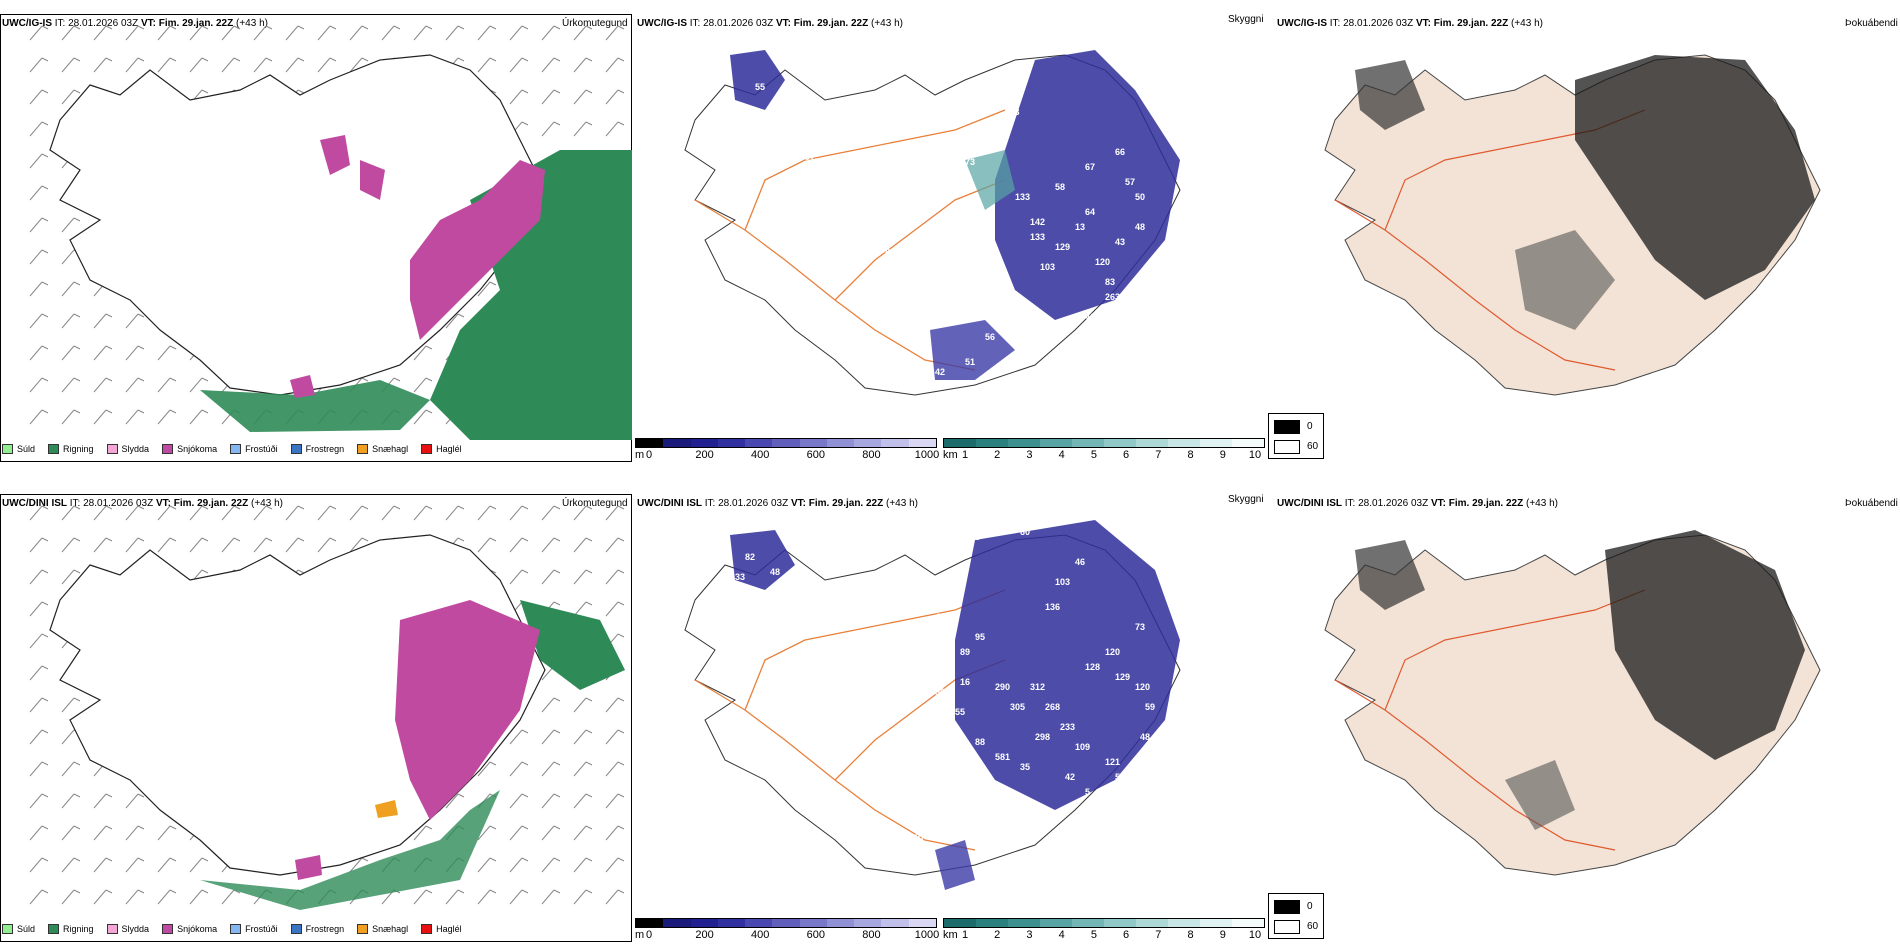 The width and height of the screenshot is (1900, 950). I want to click on colorbar-tick: 7, so click(1158, 935).